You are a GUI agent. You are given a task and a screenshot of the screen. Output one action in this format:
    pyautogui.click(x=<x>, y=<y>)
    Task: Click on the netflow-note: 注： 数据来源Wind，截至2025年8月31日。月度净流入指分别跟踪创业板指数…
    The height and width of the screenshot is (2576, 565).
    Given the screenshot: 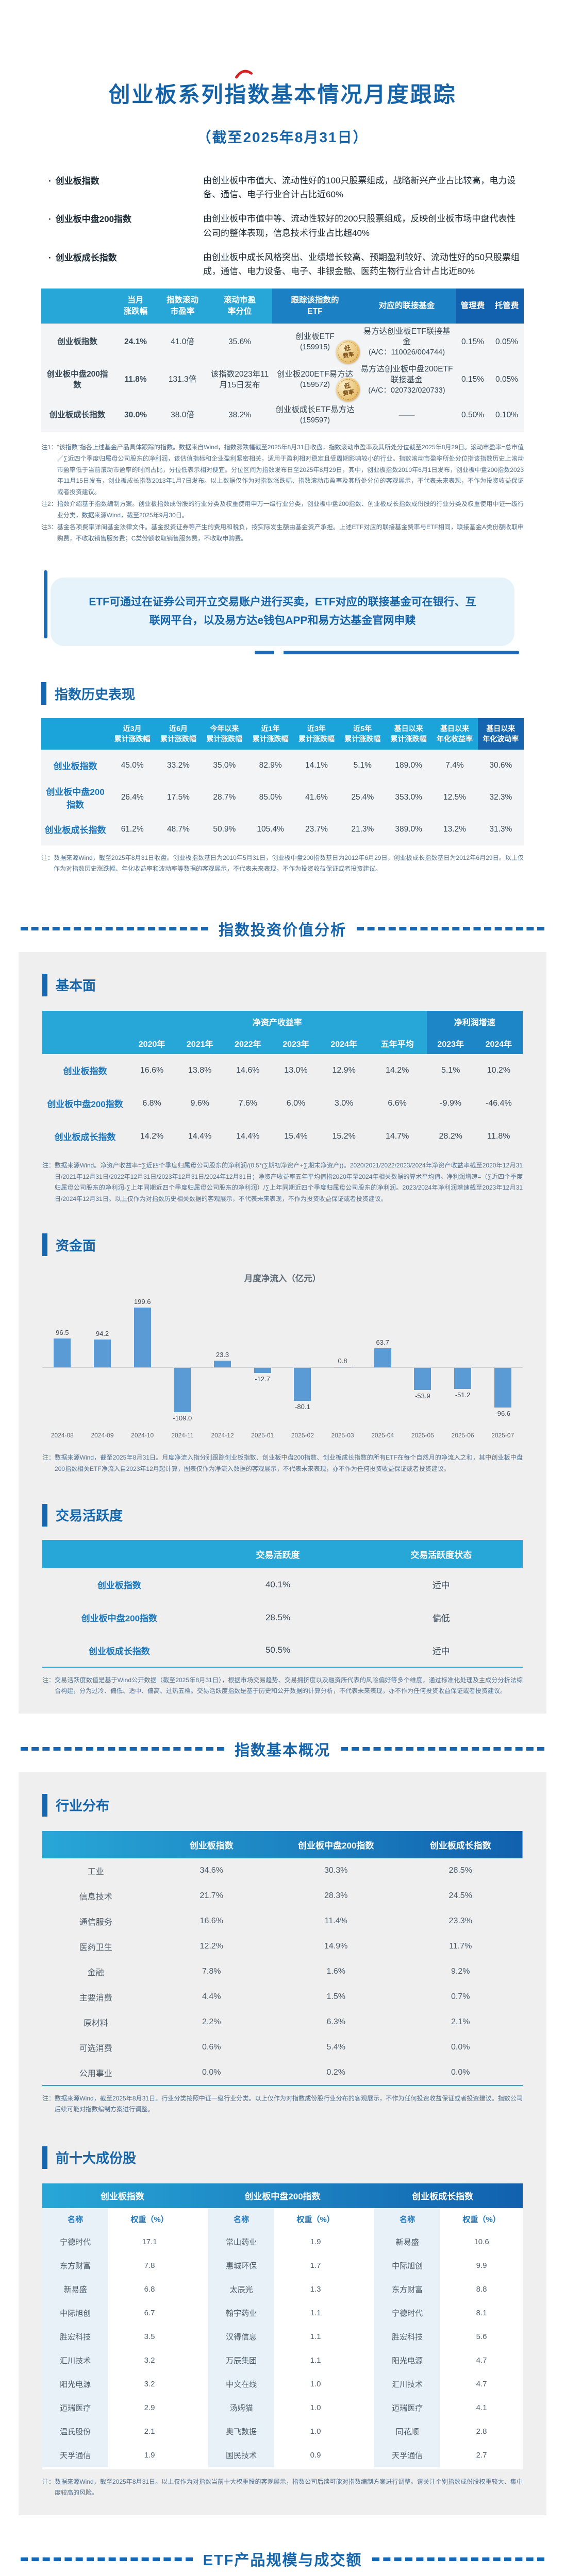 What is the action you would take?
    pyautogui.click(x=282, y=1463)
    